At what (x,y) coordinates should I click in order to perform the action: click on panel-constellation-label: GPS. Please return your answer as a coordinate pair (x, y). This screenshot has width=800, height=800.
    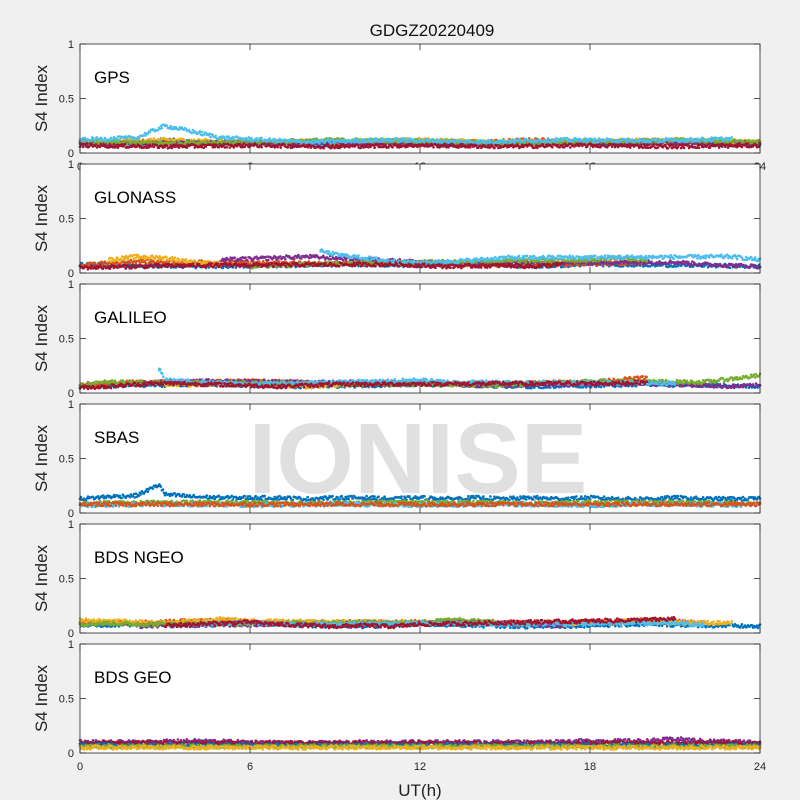
    Looking at the image, I should click on (112, 77).